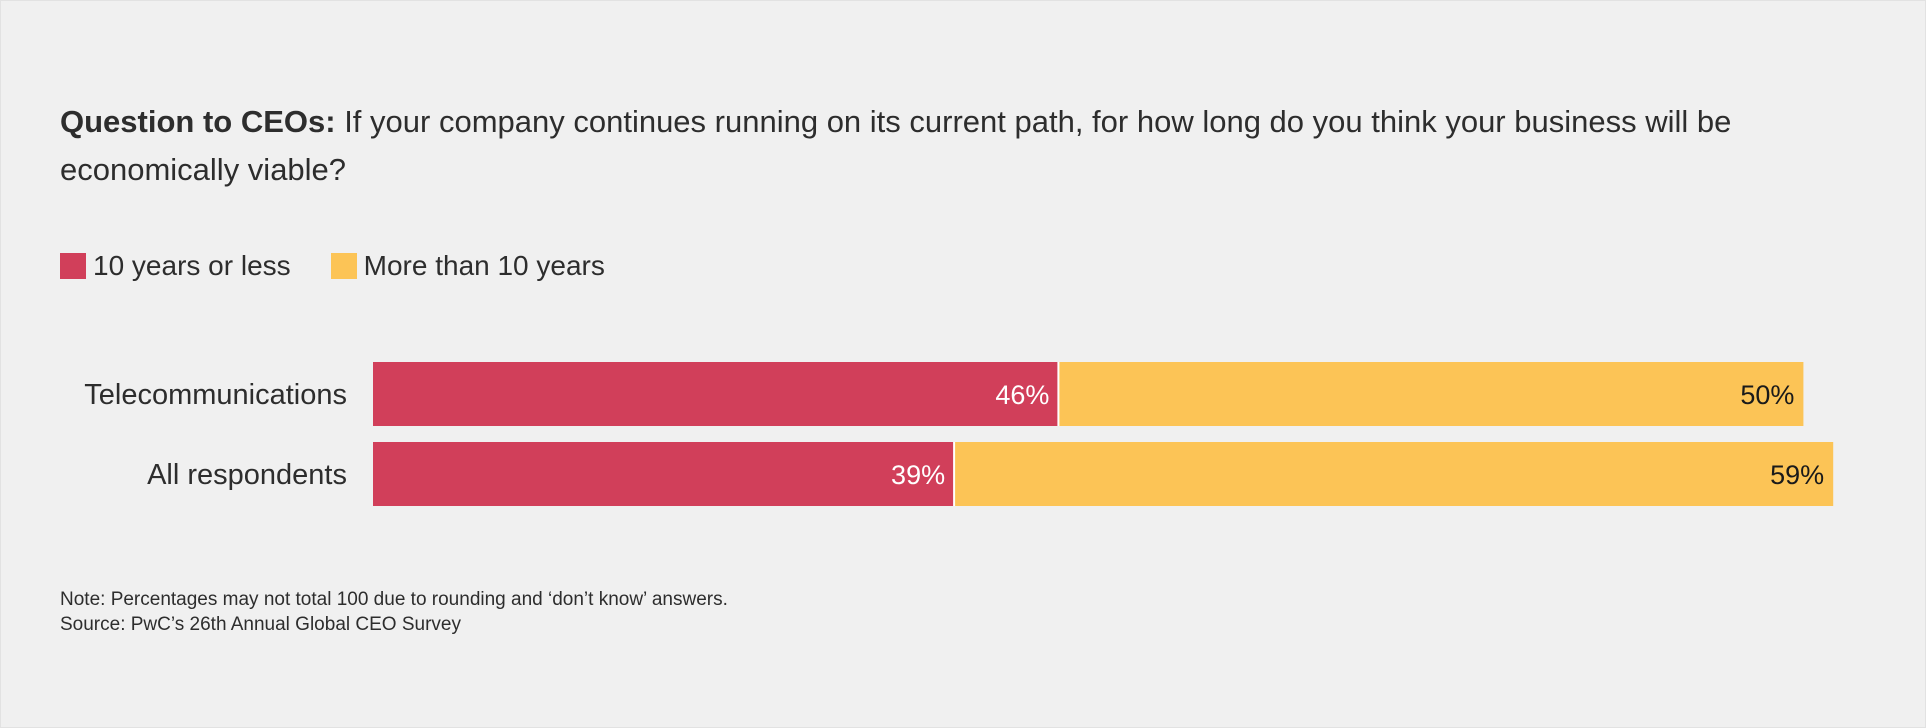 This screenshot has height=728, width=1926. Describe the element at coordinates (73, 266) in the screenshot. I see `legend-swatch-red` at that location.